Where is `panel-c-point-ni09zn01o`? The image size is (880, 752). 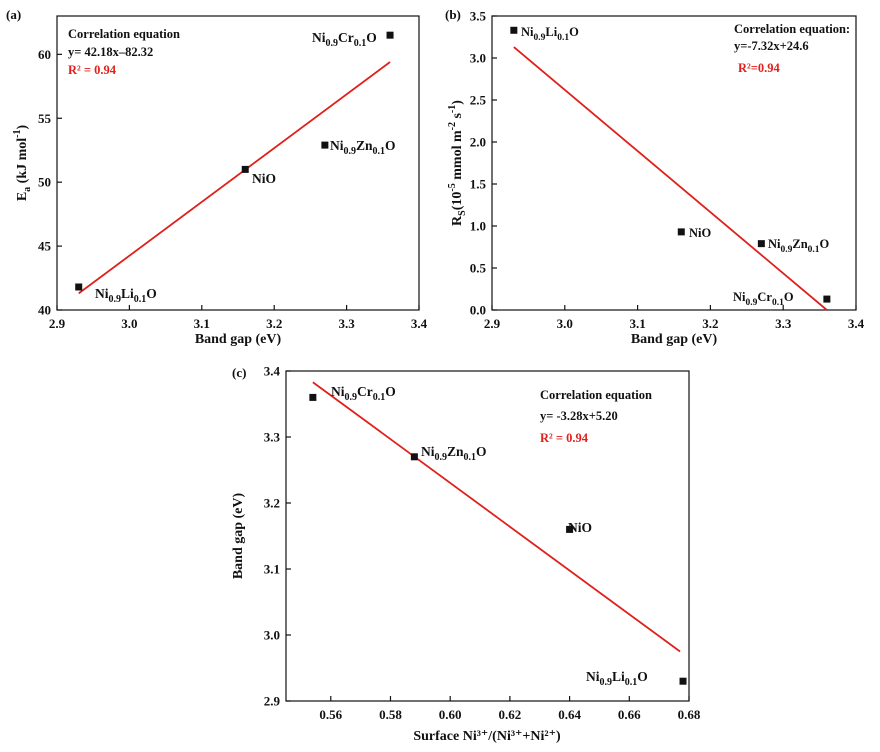
panel-c-point-ni09zn01o is located at coordinates (414, 457).